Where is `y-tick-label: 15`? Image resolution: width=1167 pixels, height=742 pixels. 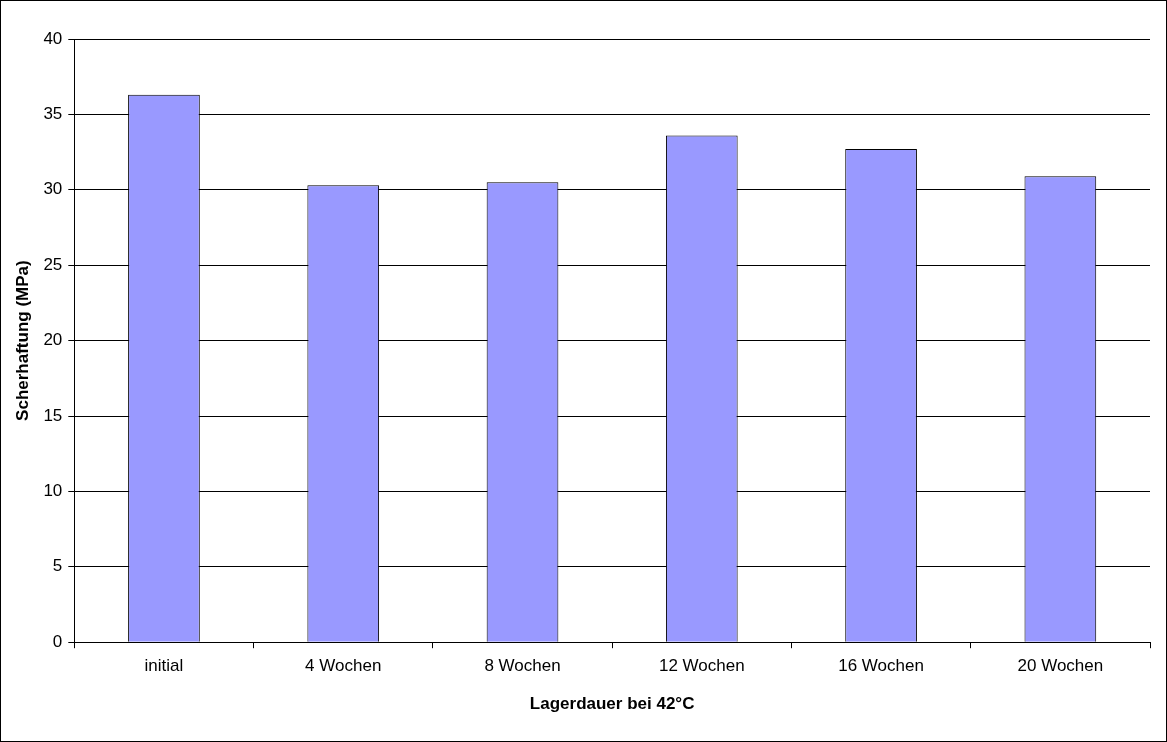
y-tick-label: 15 is located at coordinates (53, 415).